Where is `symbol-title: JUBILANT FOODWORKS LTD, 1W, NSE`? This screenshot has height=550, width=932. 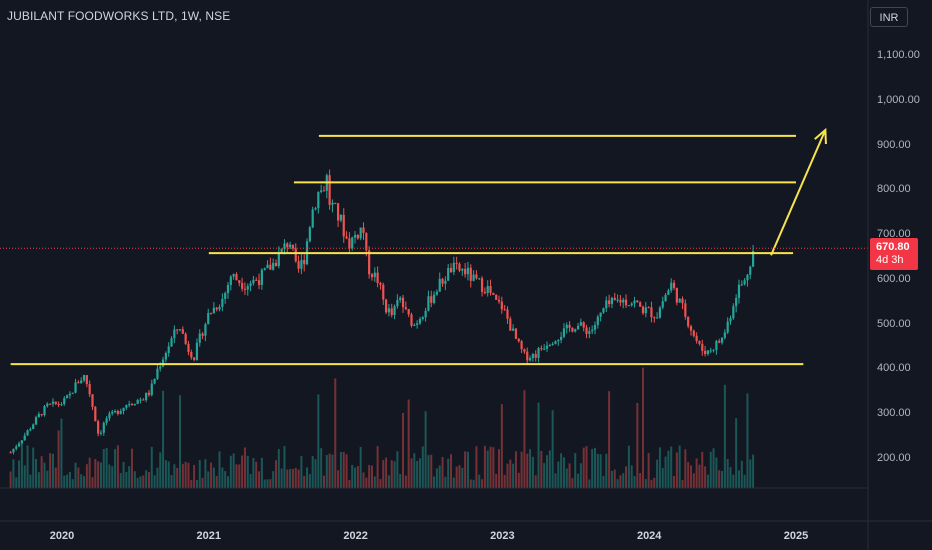 symbol-title: JUBILANT FOODWORKS LTD, 1W, NSE is located at coordinates (119, 16).